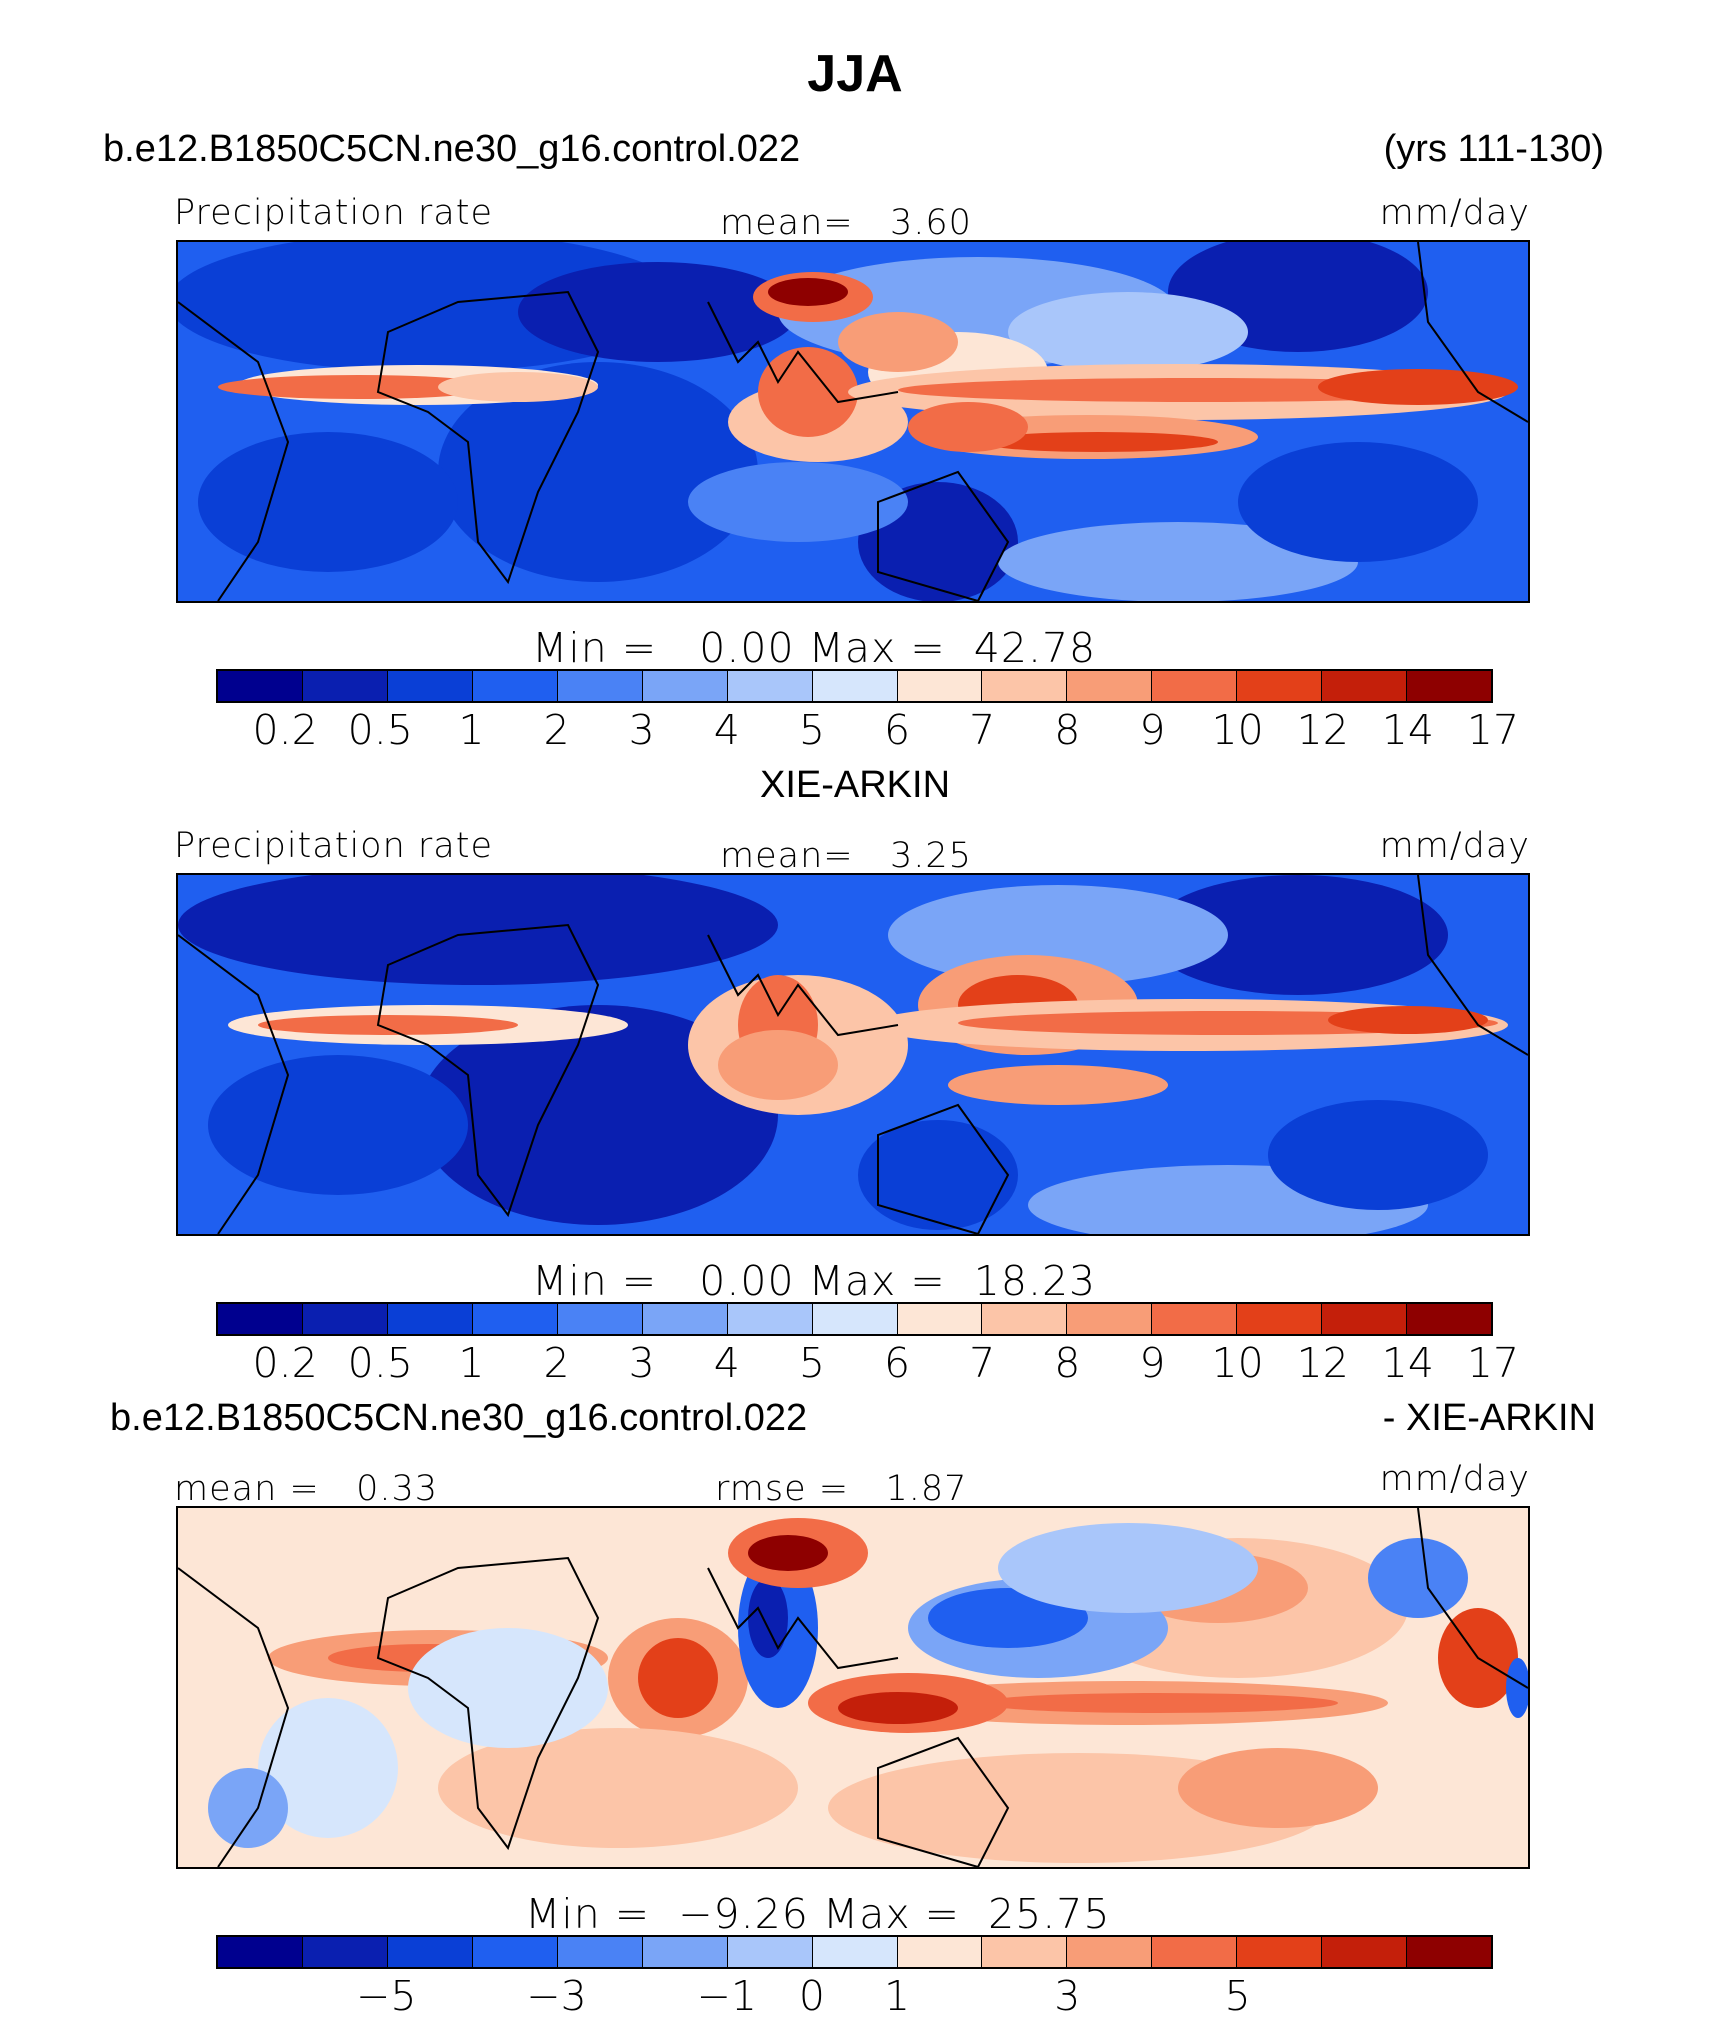  I want to click on panel3-colorbar-ticks: −5 −3 −1 0 1 3 5, so click(855, 1997).